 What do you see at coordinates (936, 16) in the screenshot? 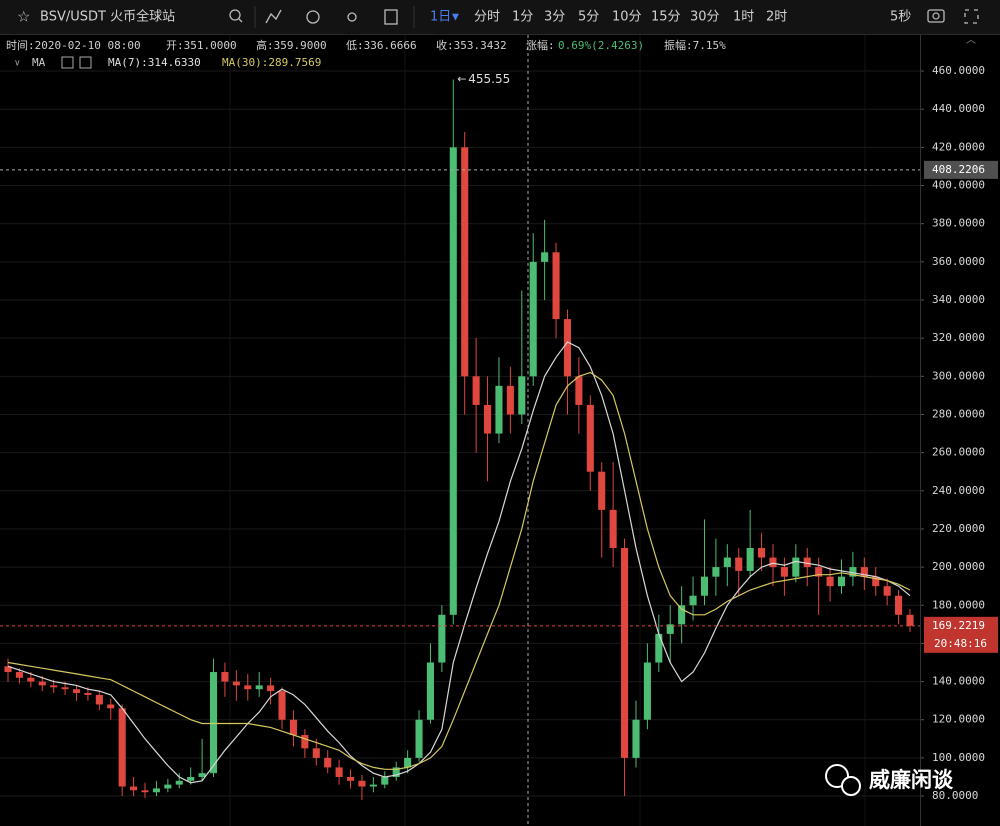
I see `camera-icon` at bounding box center [936, 16].